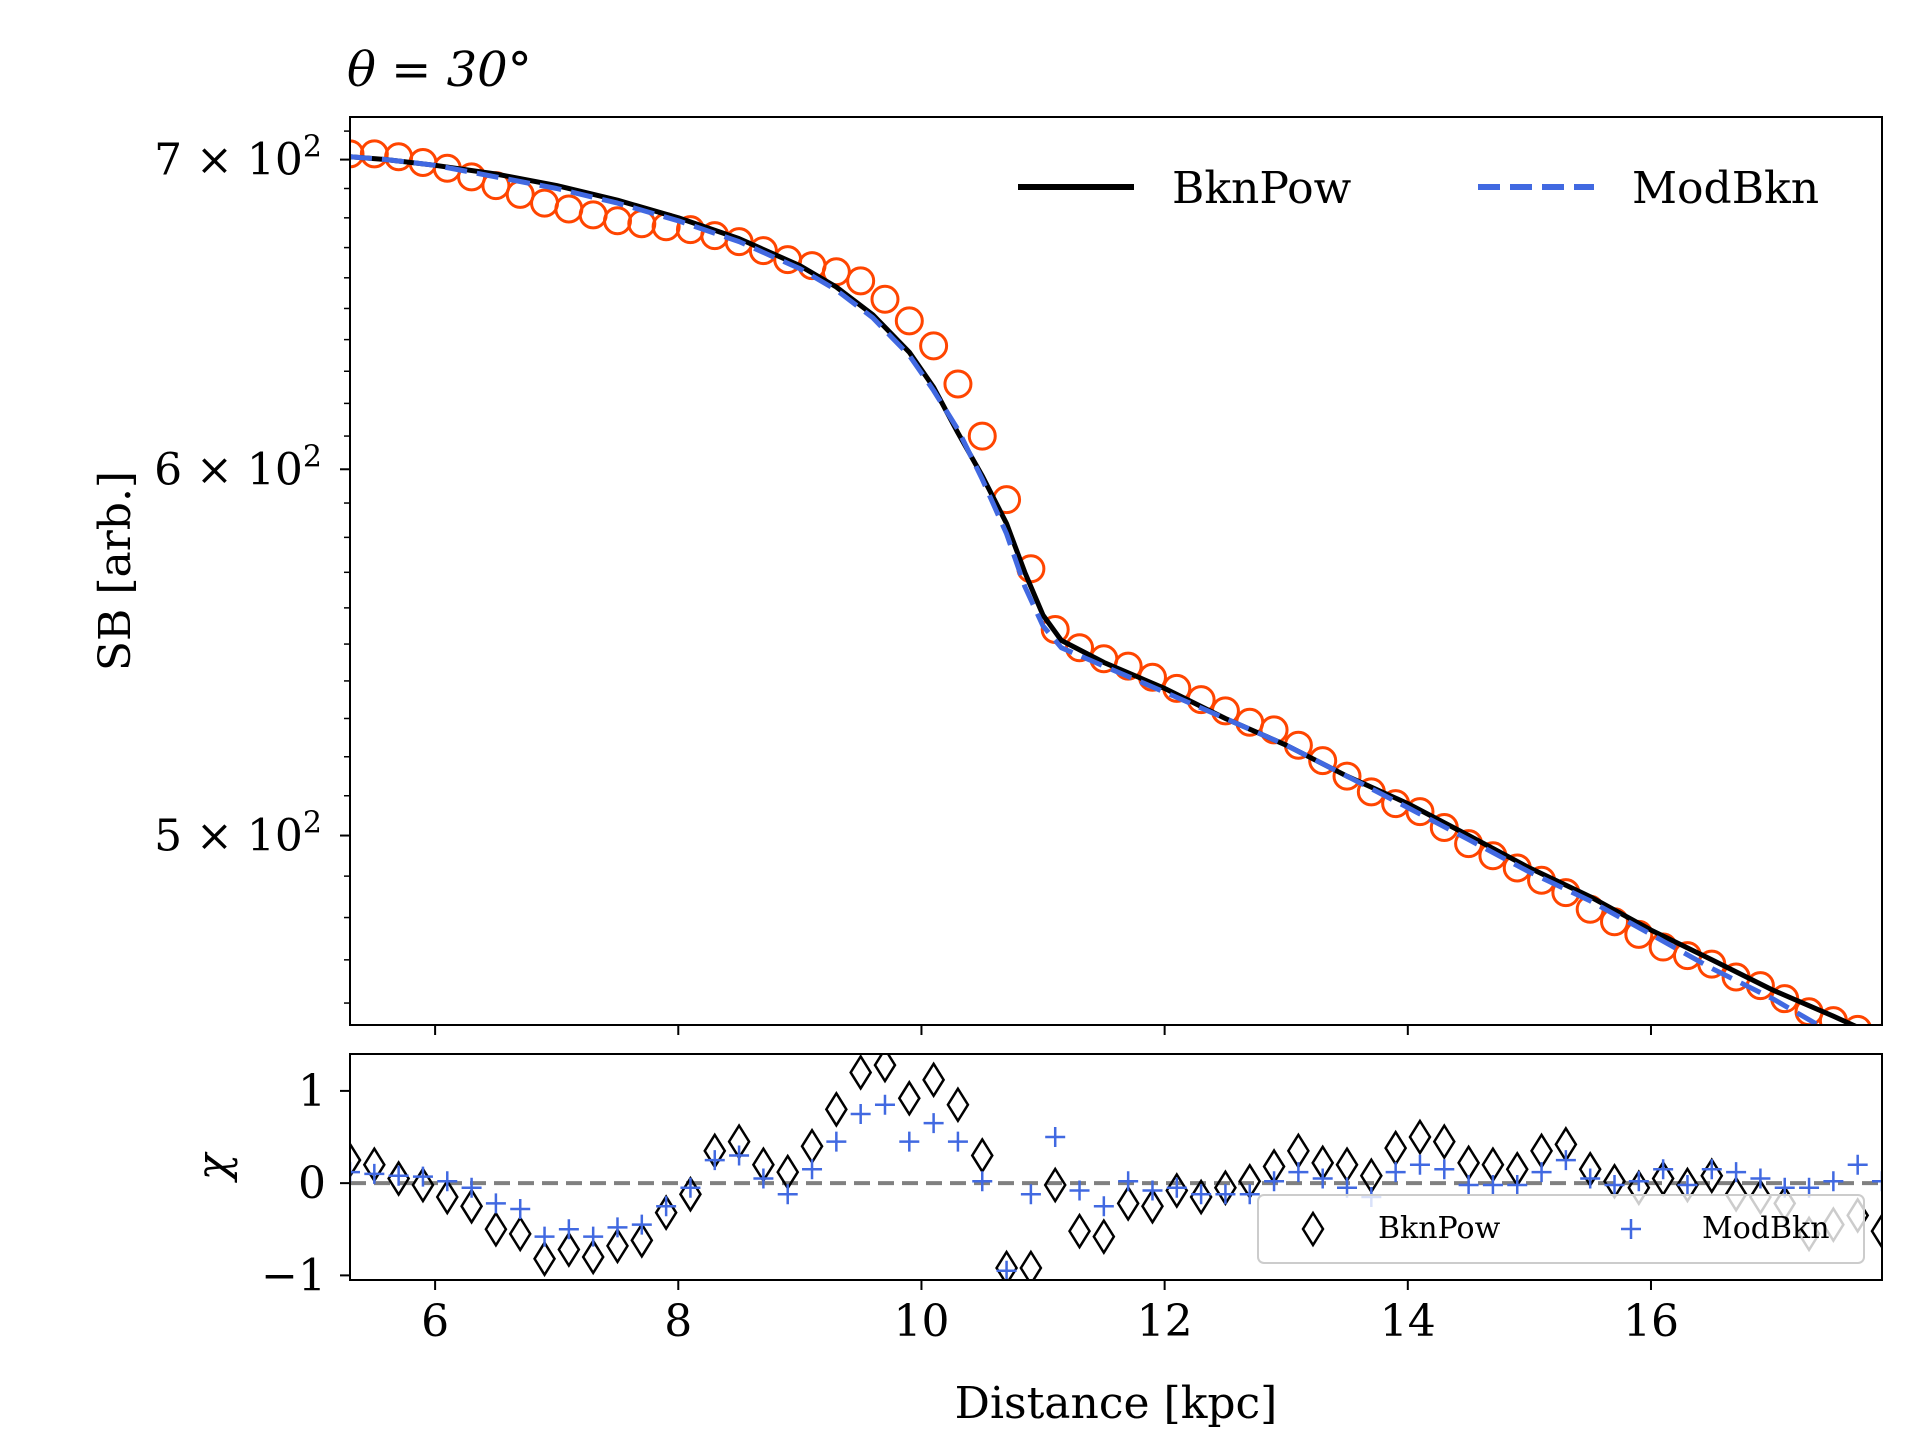 Image resolution: width=1920 pixels, height=1440 pixels. I want to click on bottom-plot-area, so click(1116, 1167).